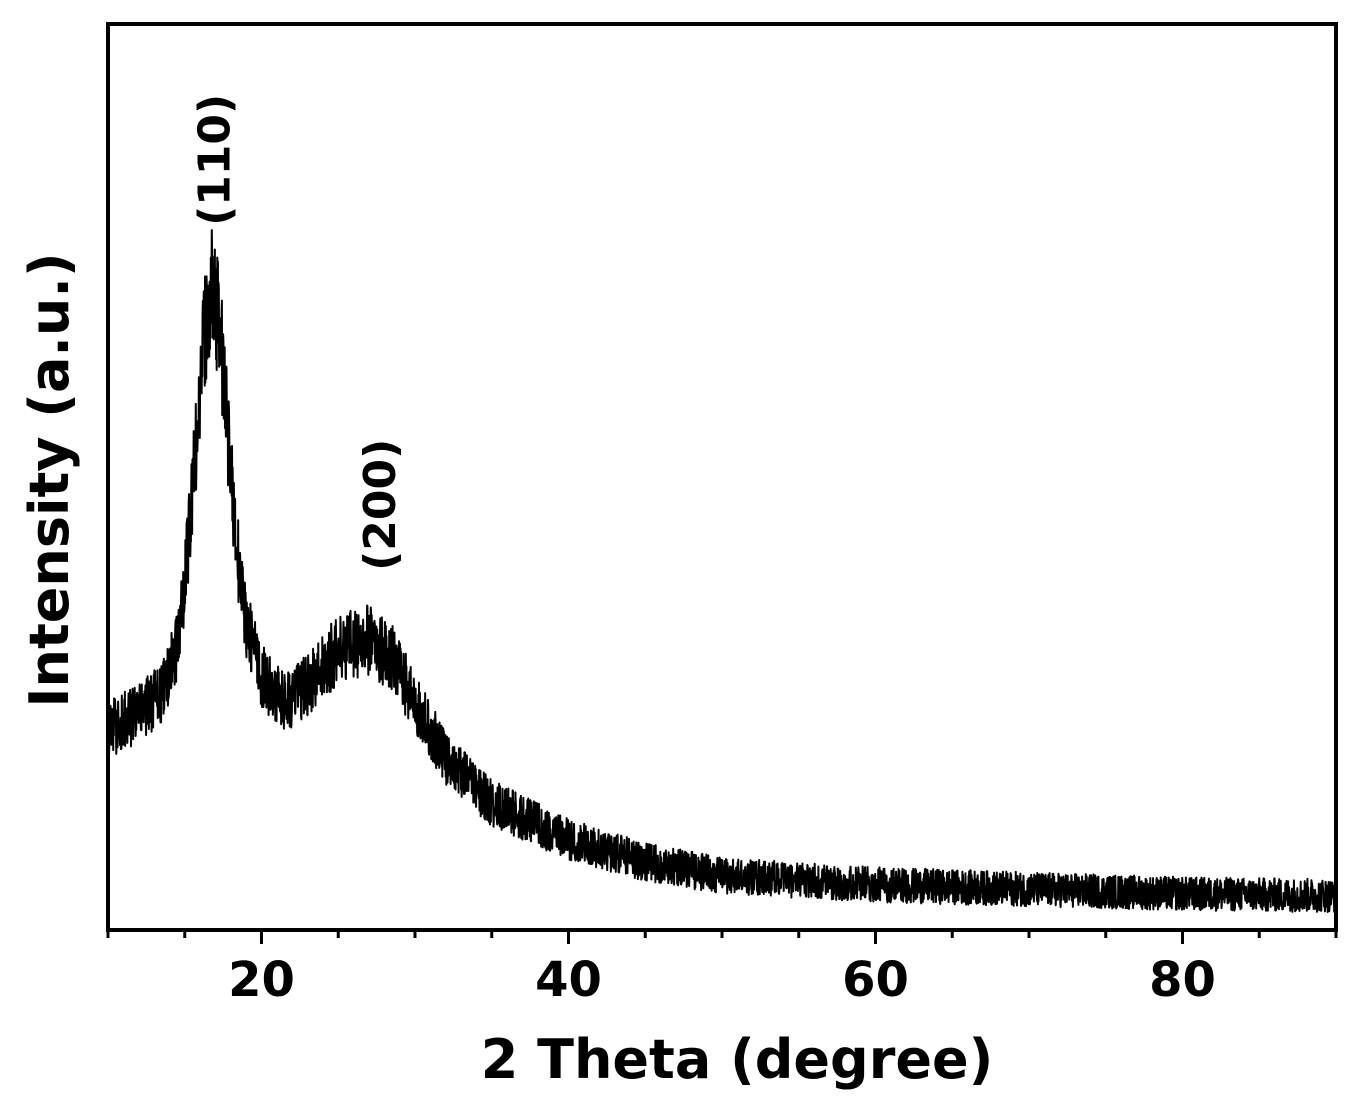 The width and height of the screenshot is (1357, 1120). I want to click on y-axis-label: Intensity (a.u.), so click(49, 479).